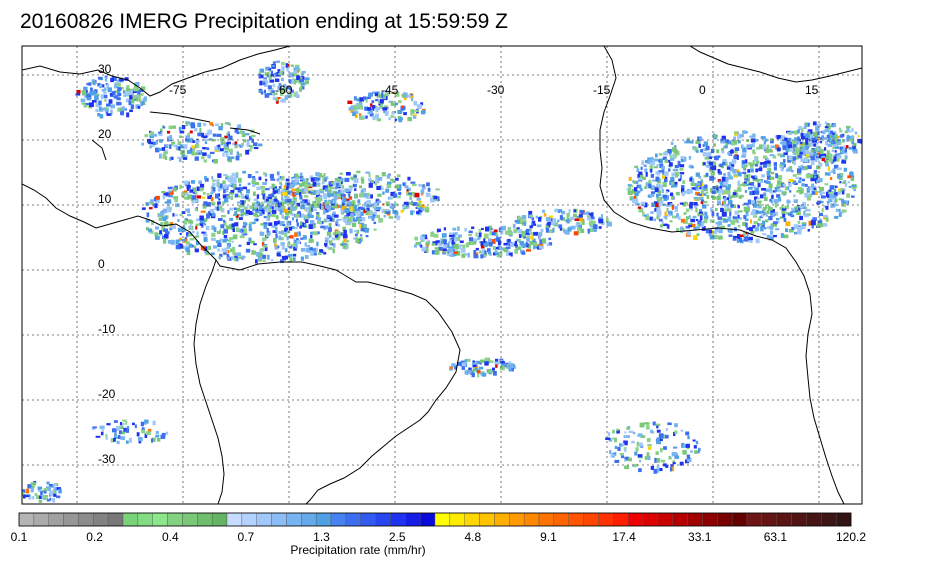  What do you see at coordinates (321, 537) in the screenshot?
I see `colorbar-tick-label: 1.3` at bounding box center [321, 537].